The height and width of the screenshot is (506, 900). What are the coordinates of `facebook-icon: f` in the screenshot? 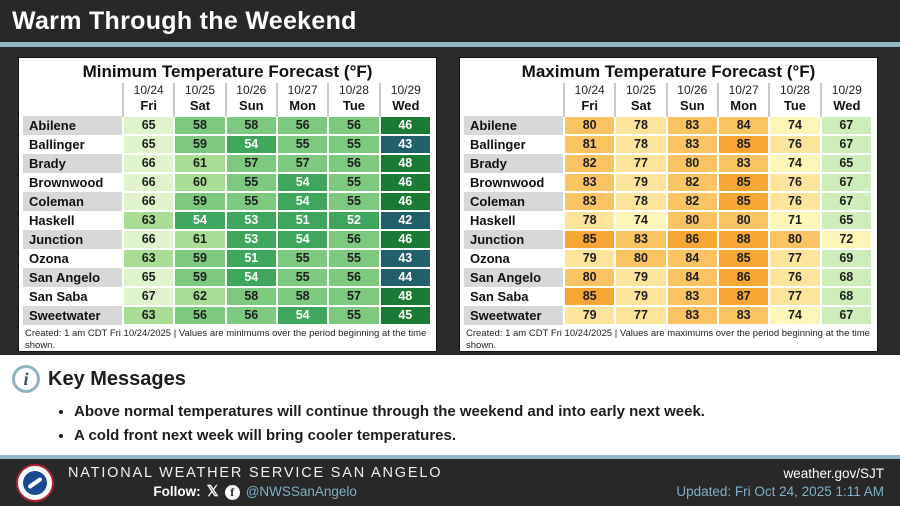 It's located at (232, 492).